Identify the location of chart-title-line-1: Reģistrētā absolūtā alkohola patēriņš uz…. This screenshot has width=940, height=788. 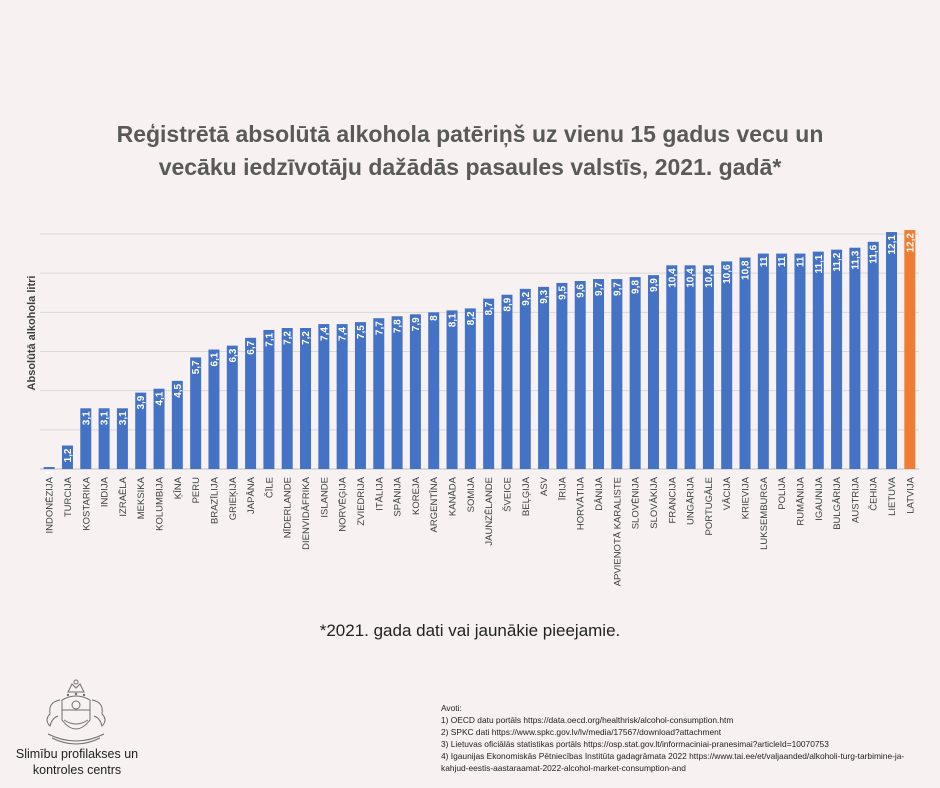
(470, 134).